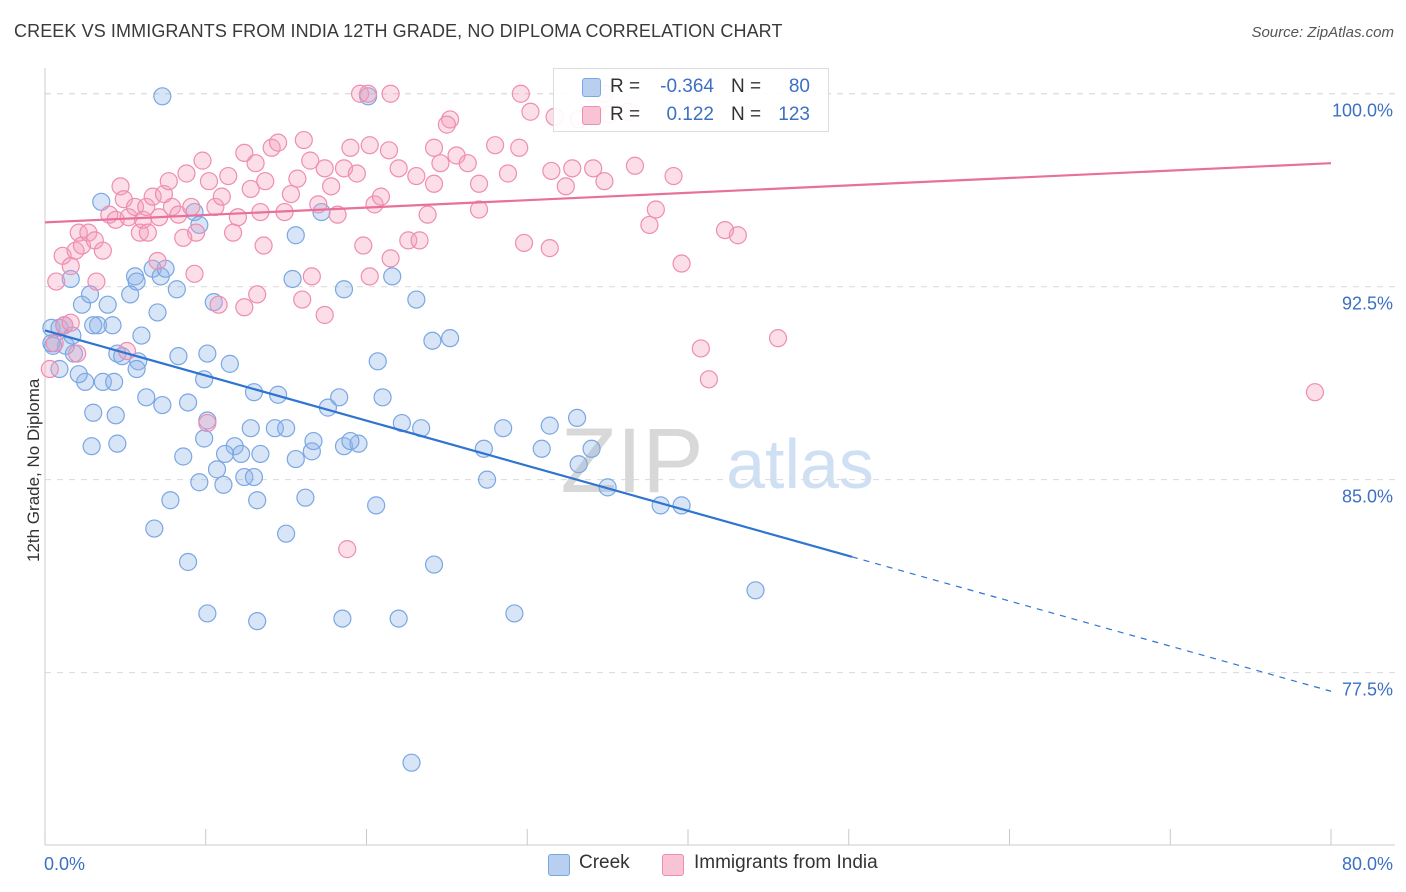  Describe the element at coordinates (687, 86) in the screenshot. I see `r-value: -0.364` at that location.